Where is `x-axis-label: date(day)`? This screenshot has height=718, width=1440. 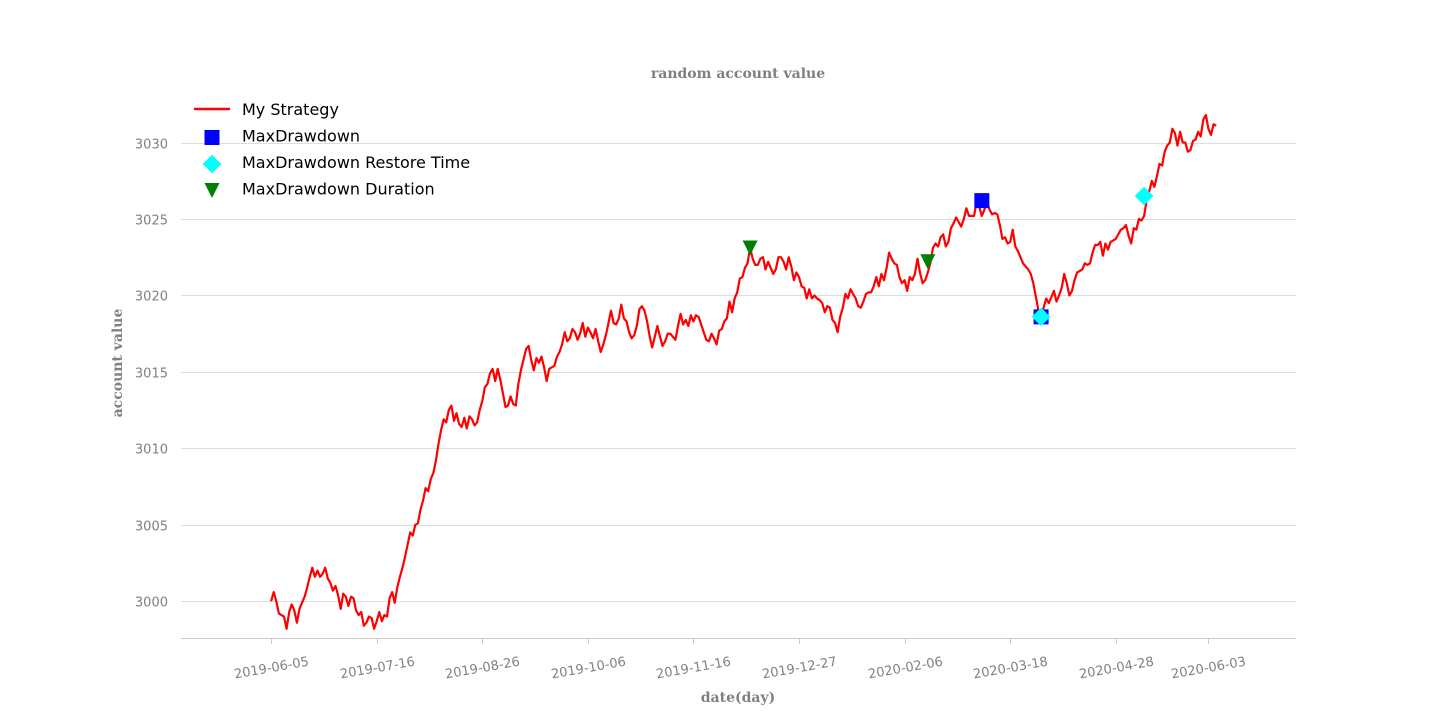
x-axis-label: date(day) is located at coordinates (738, 698).